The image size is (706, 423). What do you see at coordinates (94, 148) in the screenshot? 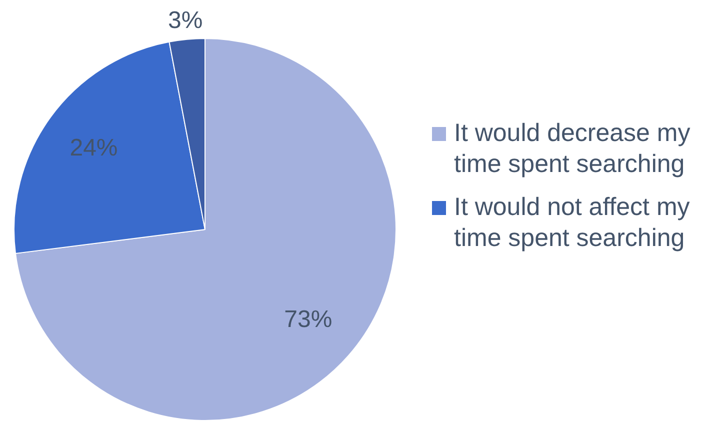
I see `data-label: 24%` at bounding box center [94, 148].